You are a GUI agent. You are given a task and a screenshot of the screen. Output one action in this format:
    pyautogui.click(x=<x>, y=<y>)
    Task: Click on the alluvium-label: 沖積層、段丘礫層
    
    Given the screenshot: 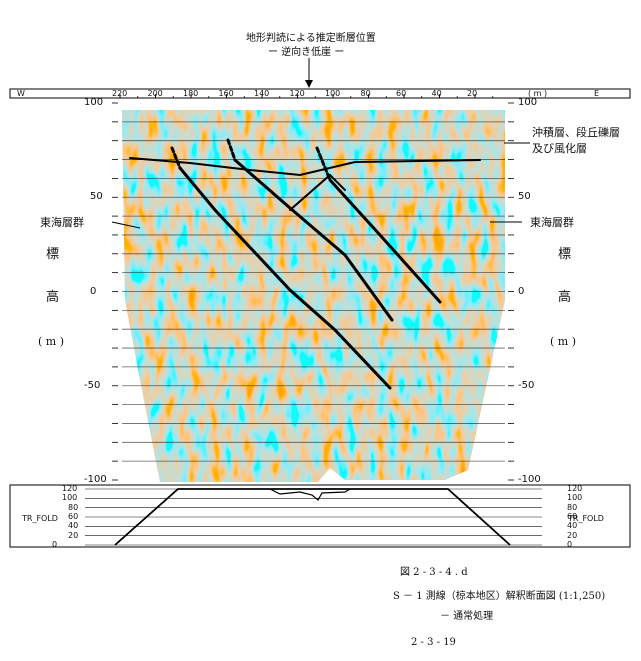 What is the action you would take?
    pyautogui.click(x=576, y=132)
    